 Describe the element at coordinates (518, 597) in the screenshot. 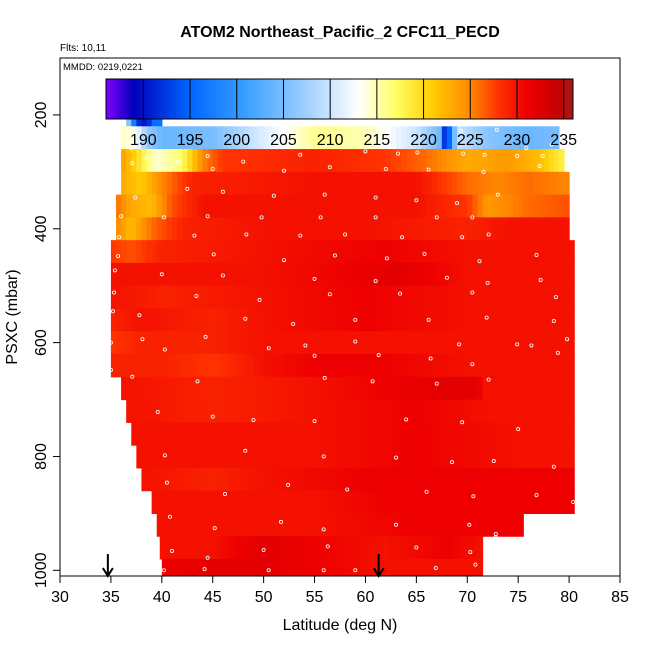

I see `x-tick-label: 75` at that location.